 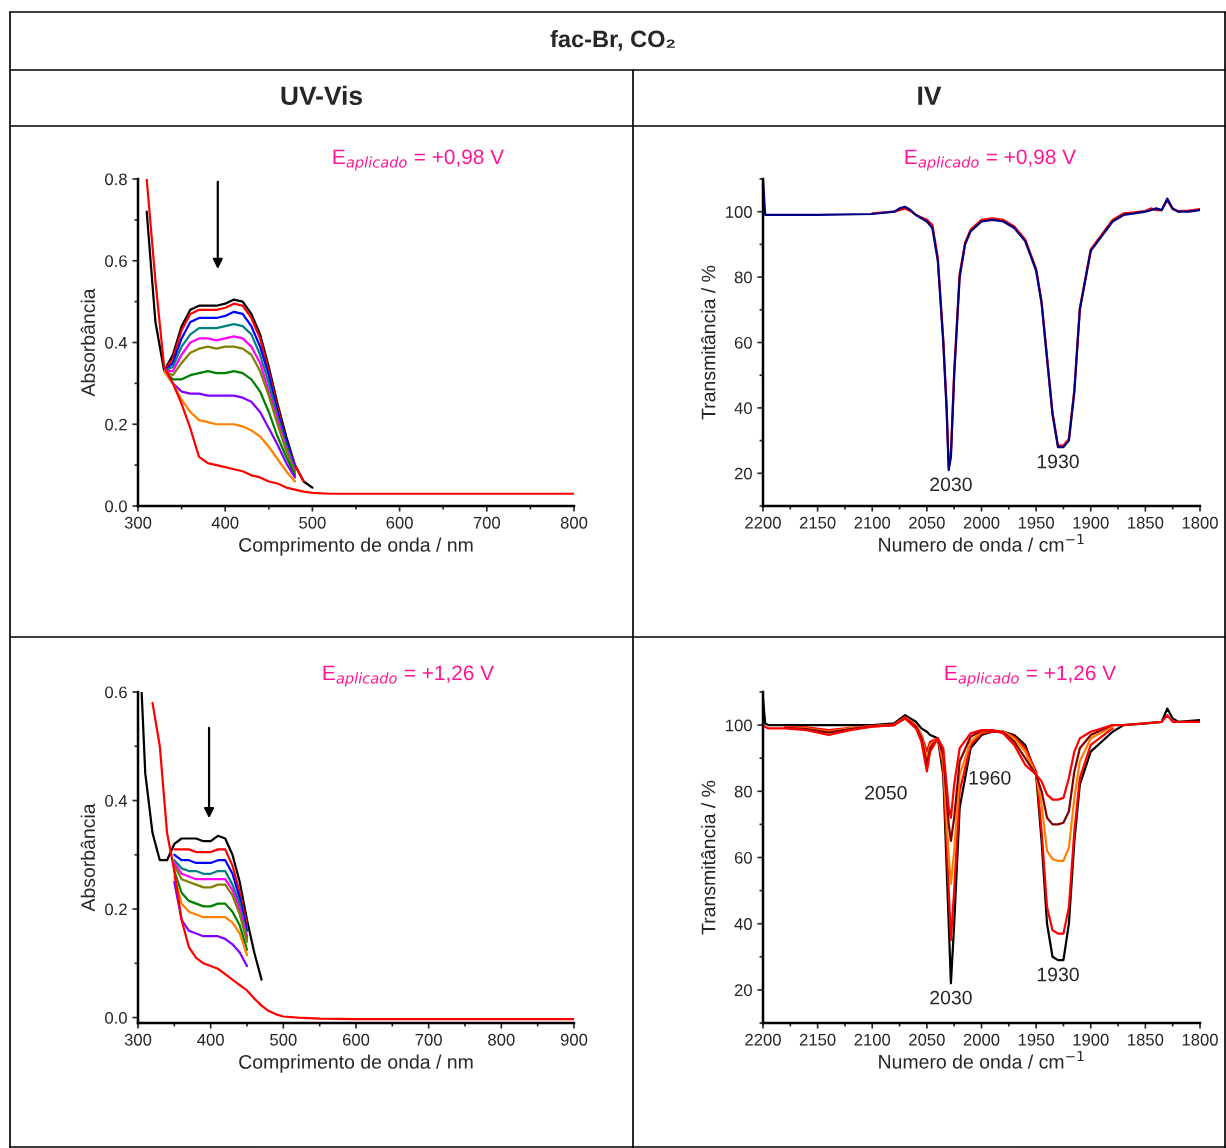 What do you see at coordinates (930, 95) in the screenshot?
I see `text: IV` at bounding box center [930, 95].